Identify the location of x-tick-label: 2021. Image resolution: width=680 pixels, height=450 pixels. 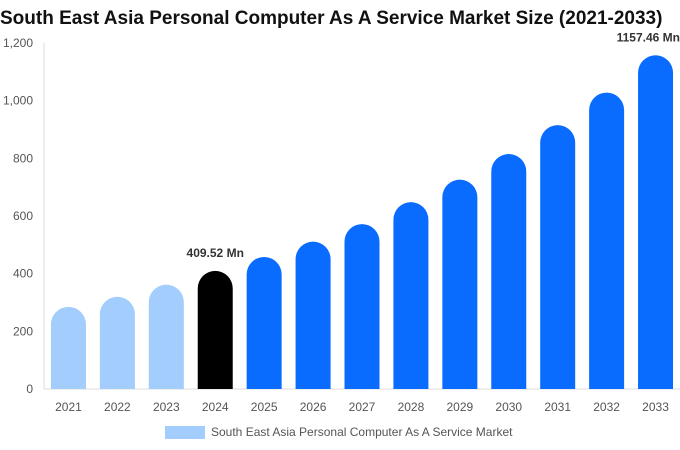
(68, 407).